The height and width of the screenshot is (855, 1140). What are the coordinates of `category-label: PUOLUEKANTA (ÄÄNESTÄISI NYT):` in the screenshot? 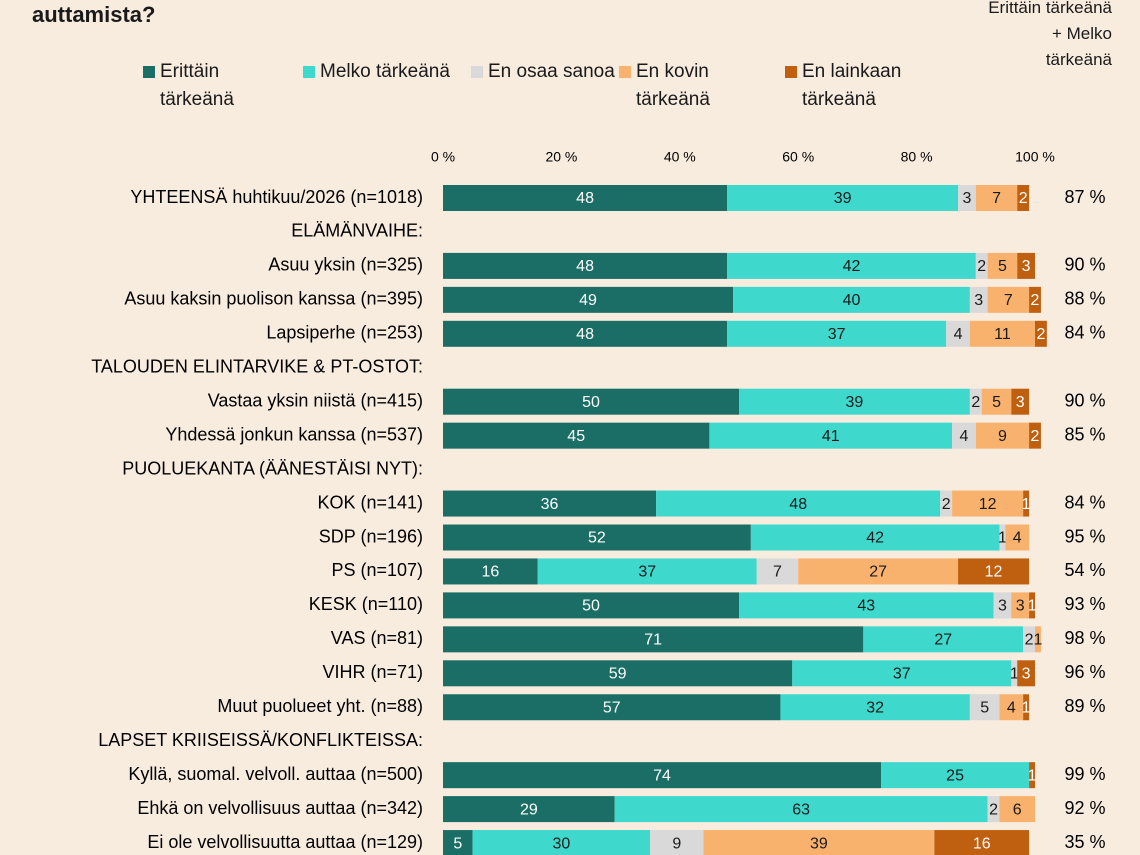 It's located at (272, 468).